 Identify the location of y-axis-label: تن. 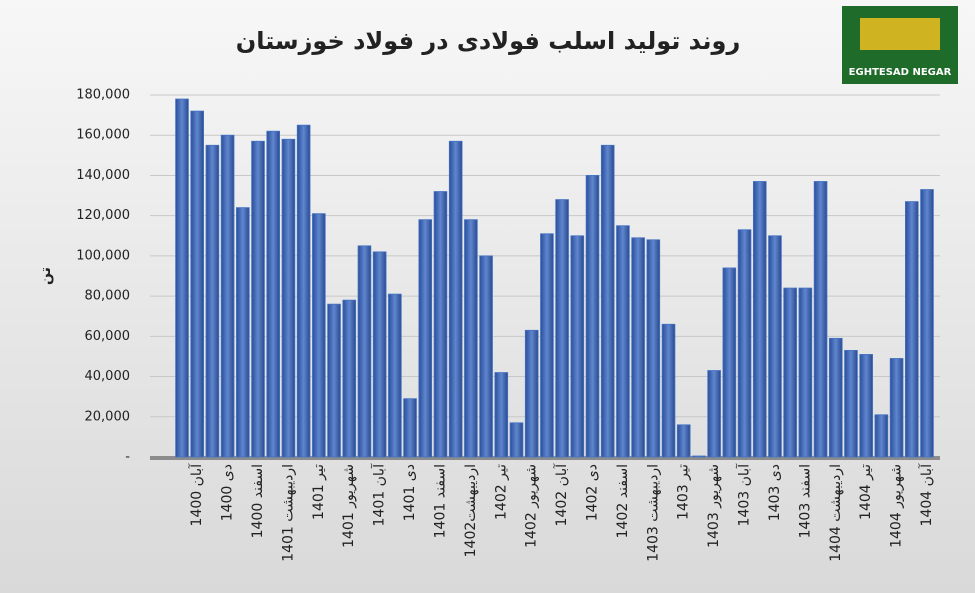
(46, 276).